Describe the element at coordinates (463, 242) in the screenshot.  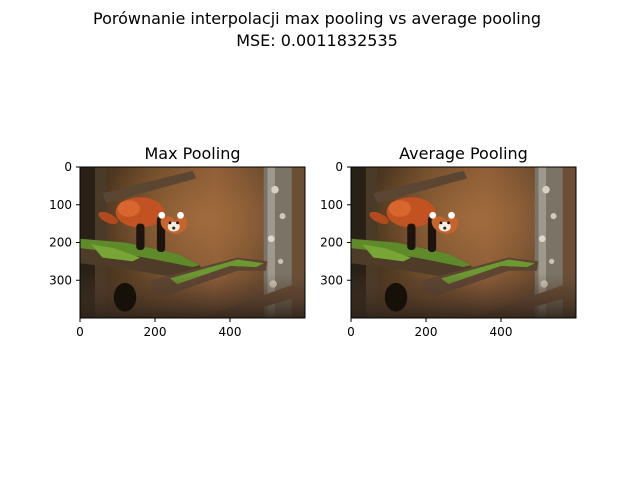
I see `image-average-pooling` at that location.